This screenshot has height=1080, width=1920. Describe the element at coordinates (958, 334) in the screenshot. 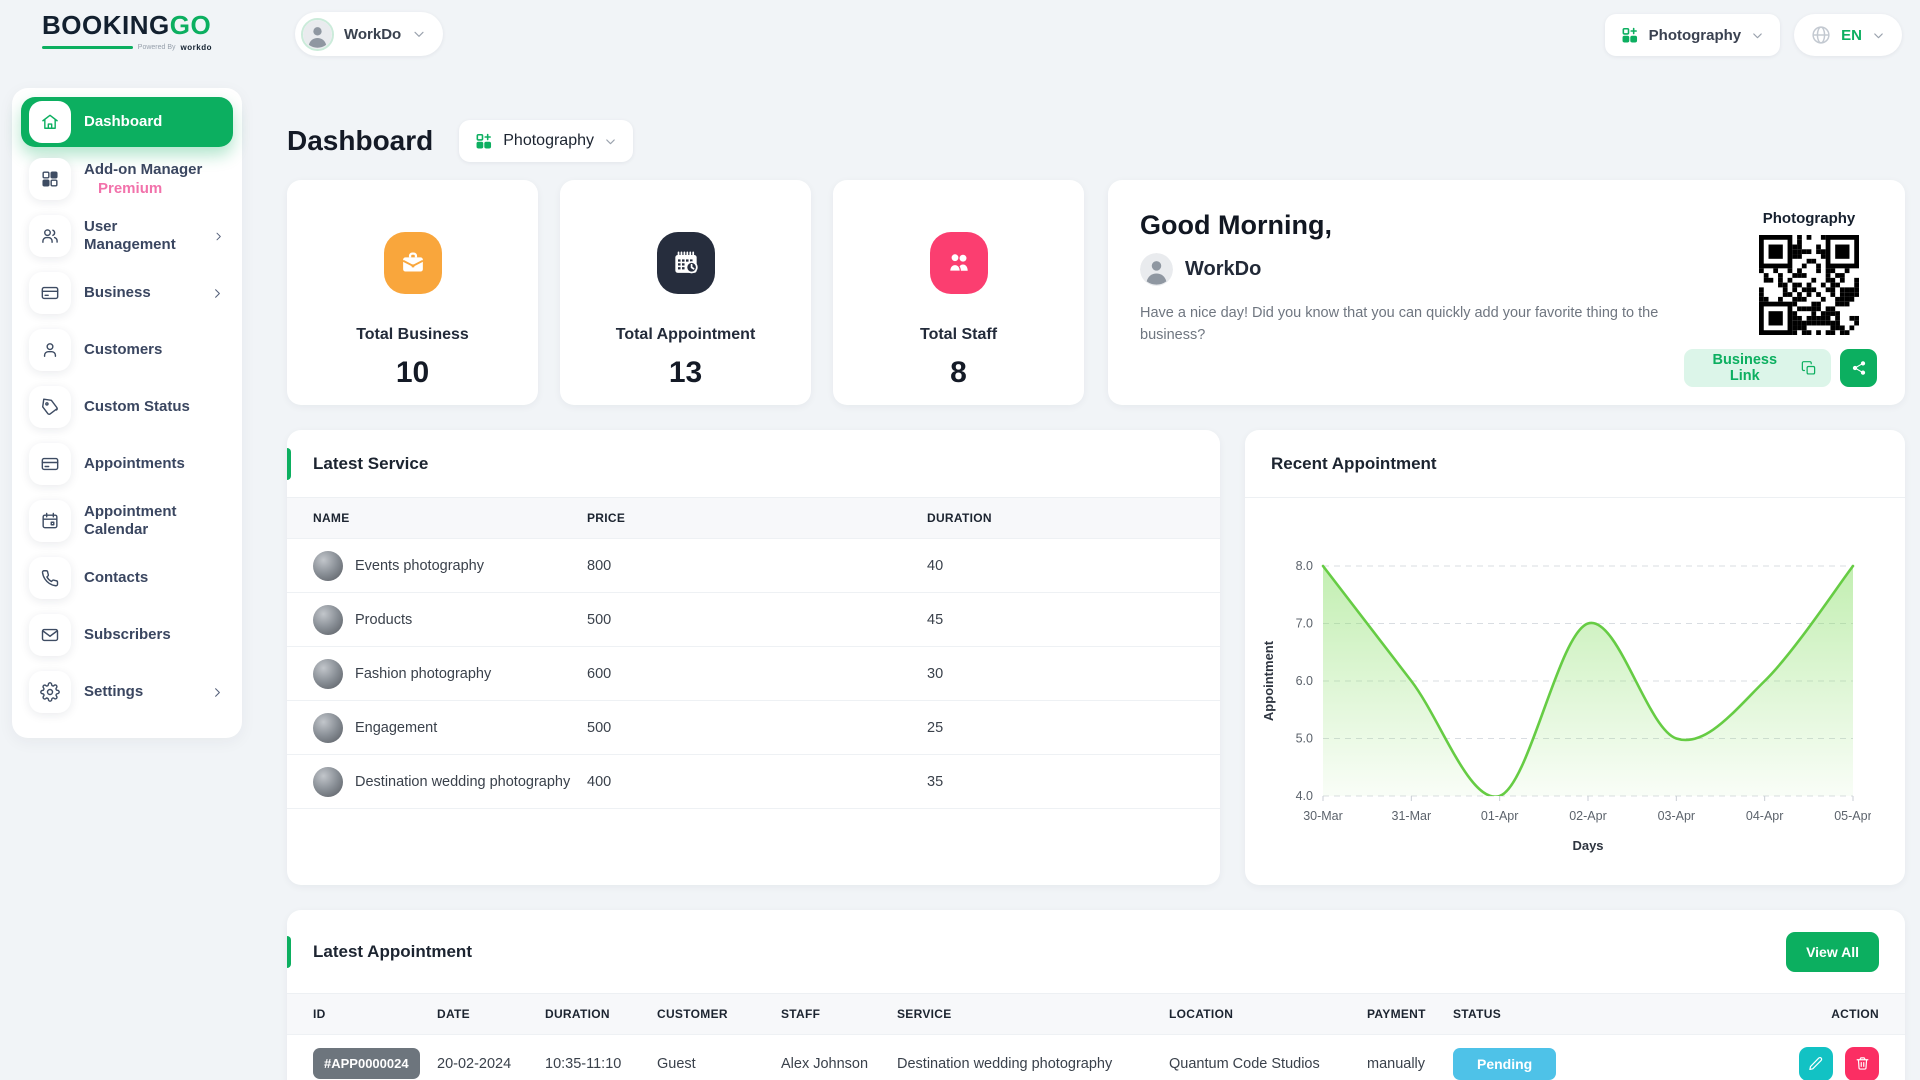

I see `stat-label: Total Staff` at that location.